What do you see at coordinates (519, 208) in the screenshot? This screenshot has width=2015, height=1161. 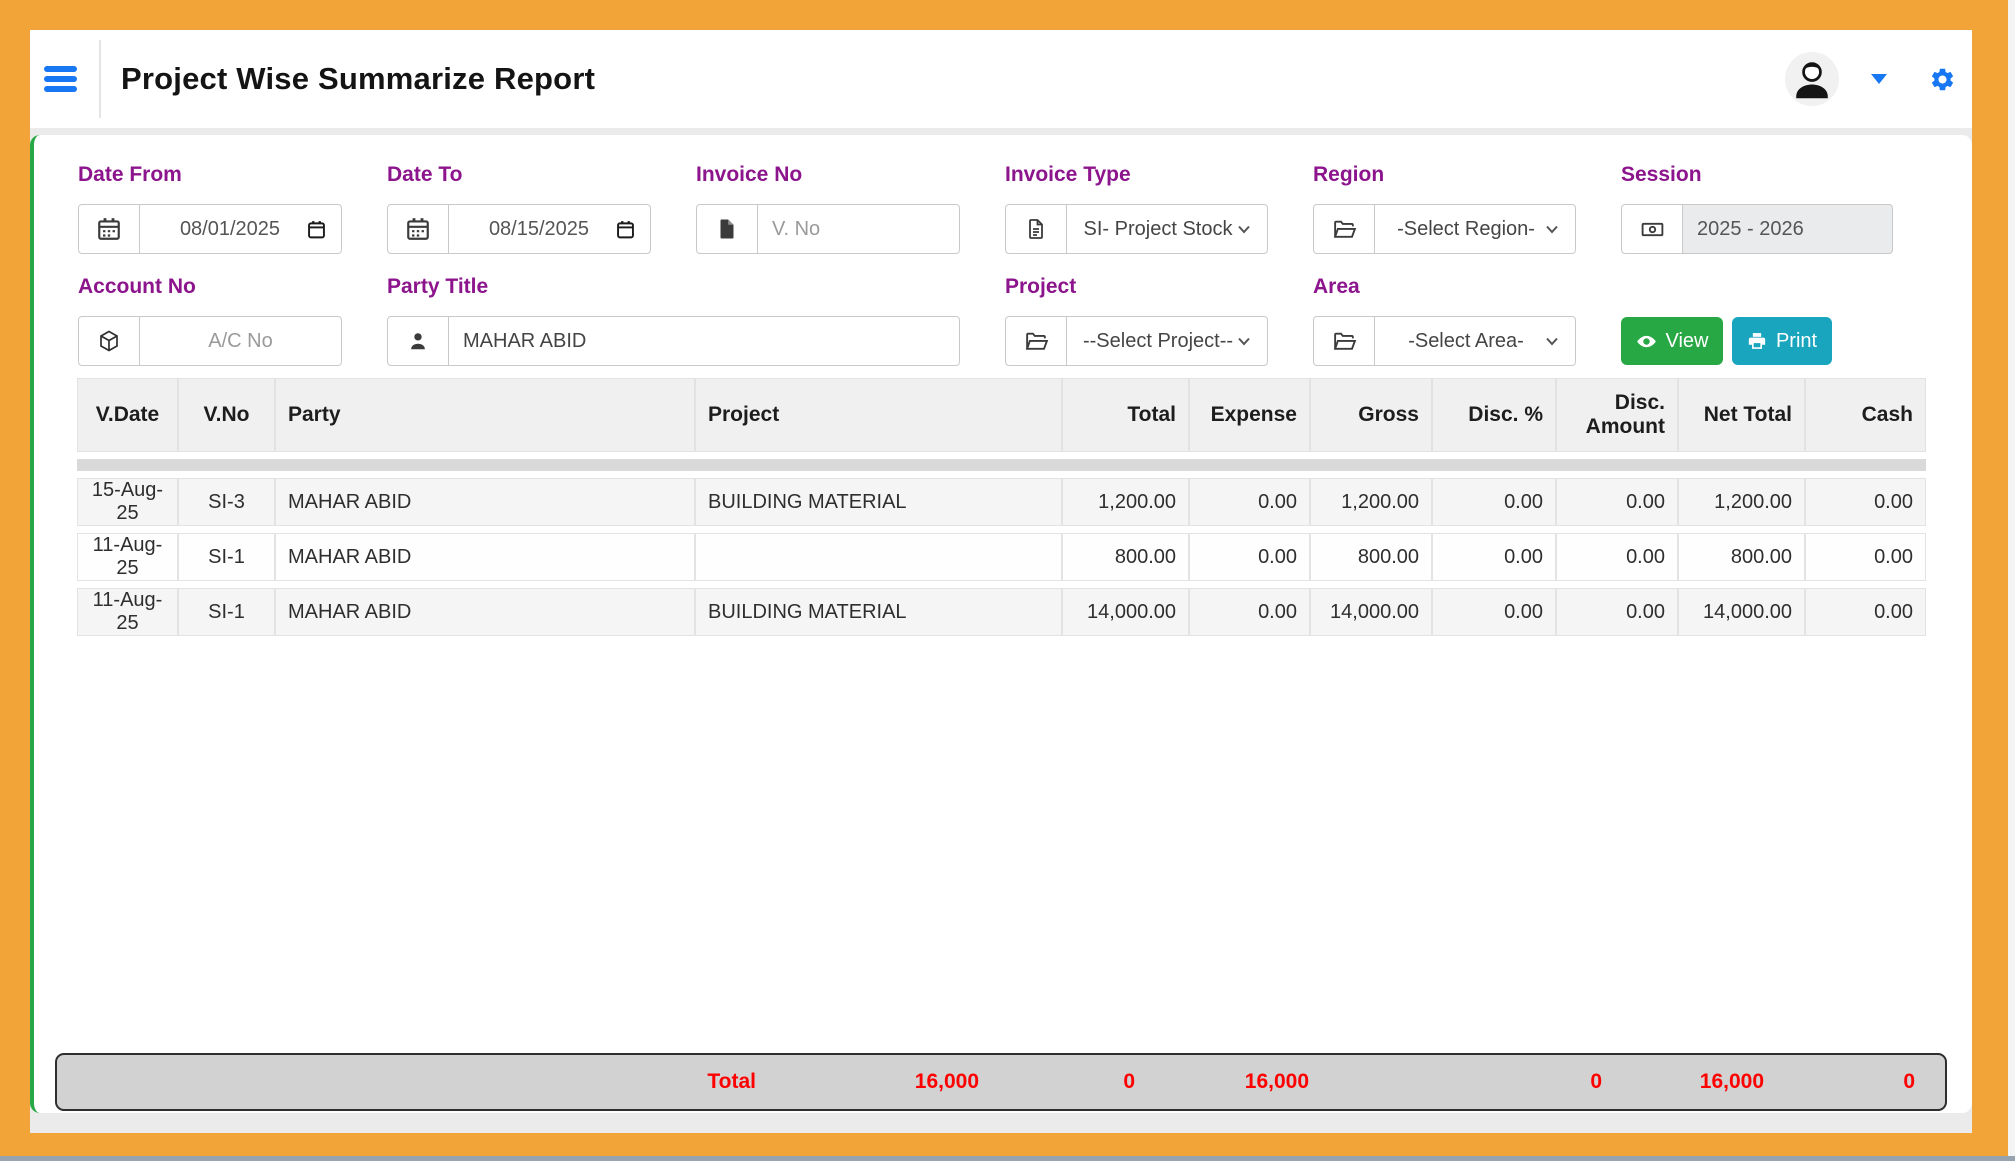 I see `field-date-to: Date To` at bounding box center [519, 208].